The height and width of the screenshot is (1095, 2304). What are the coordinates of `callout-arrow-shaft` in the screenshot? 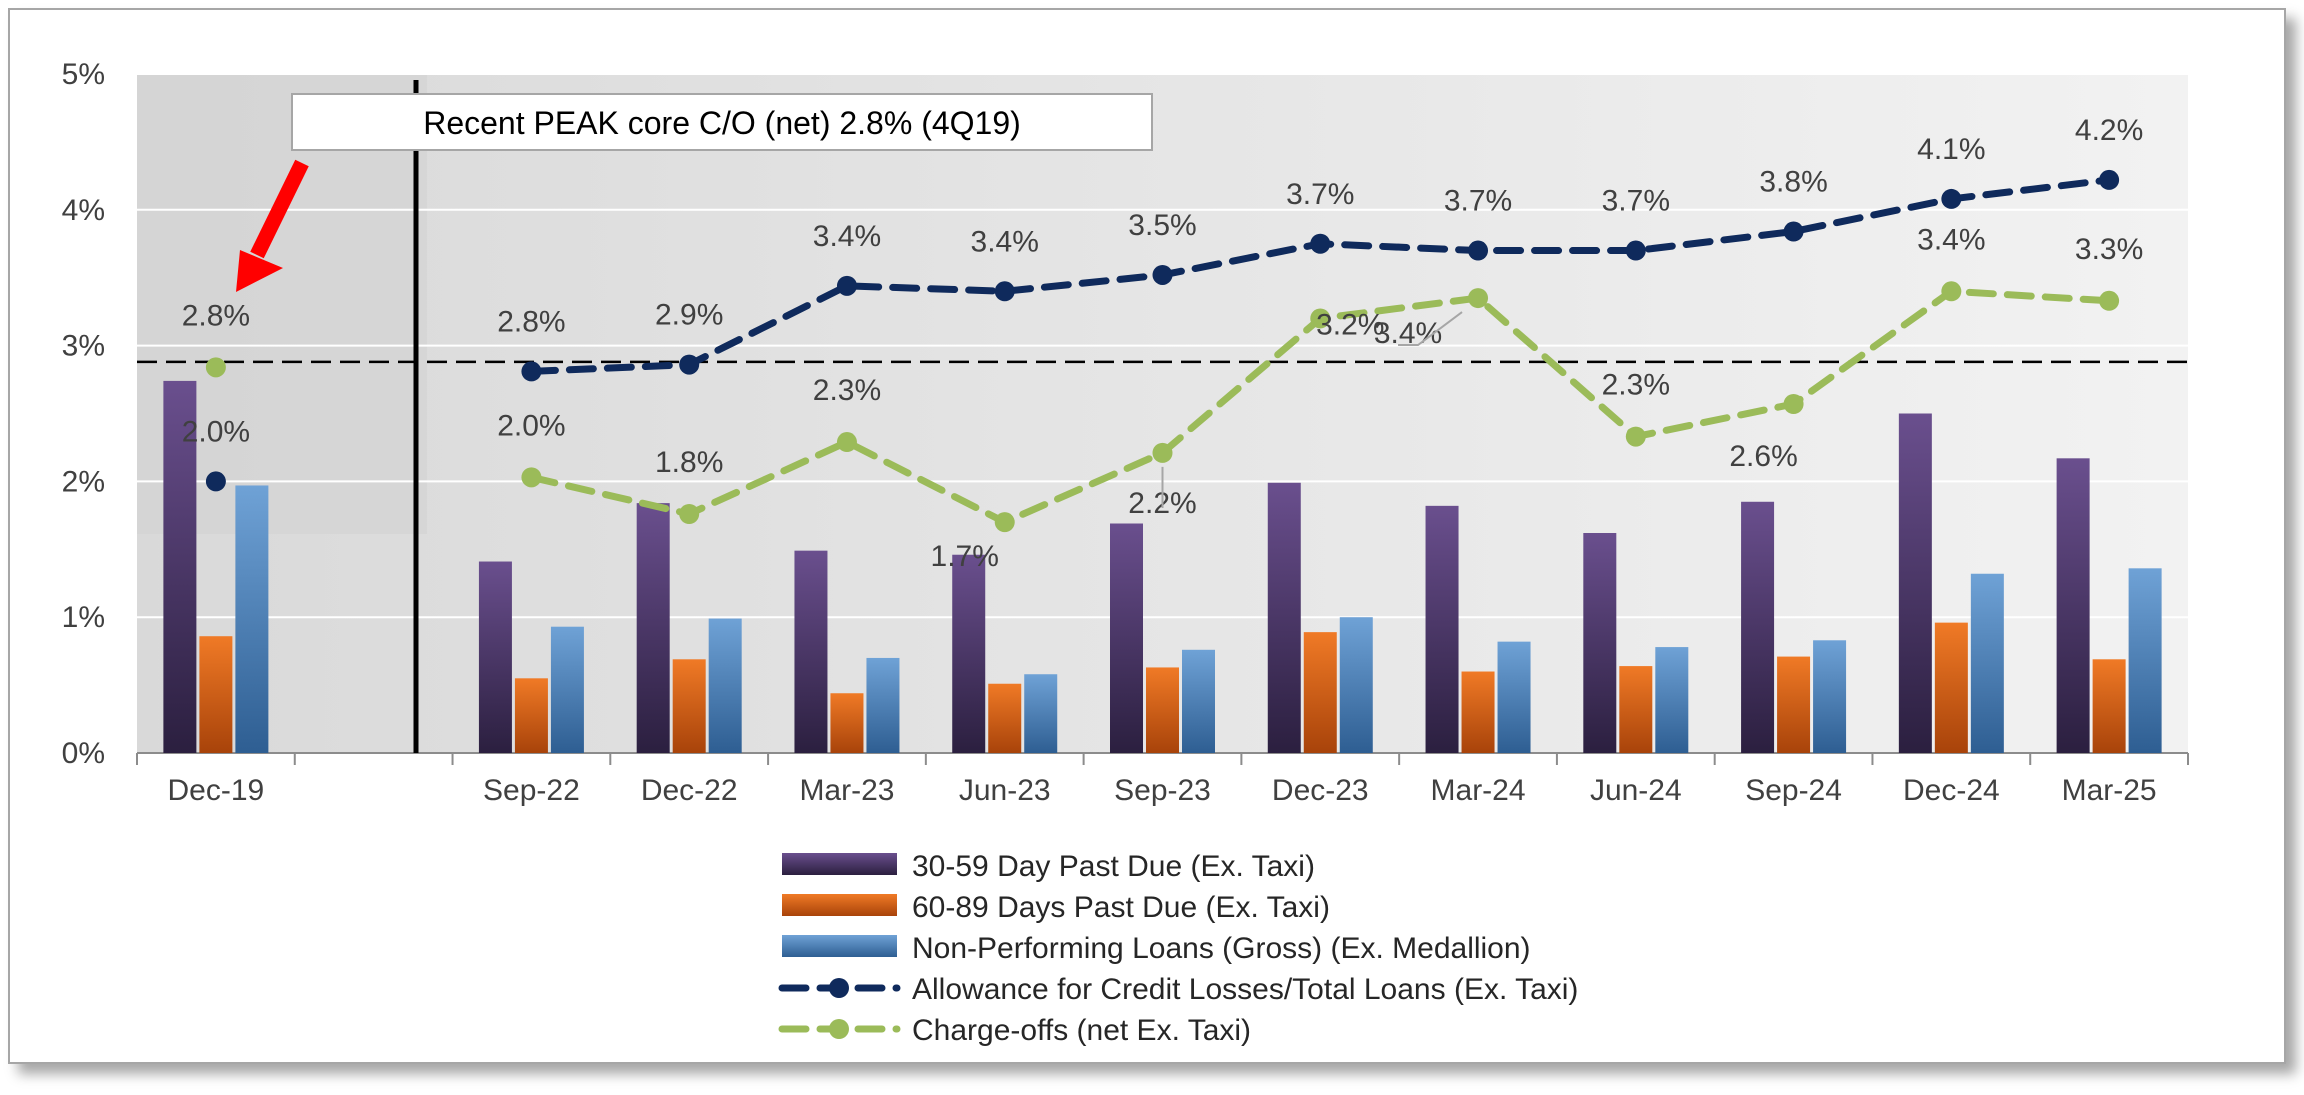 It's located at (279, 209).